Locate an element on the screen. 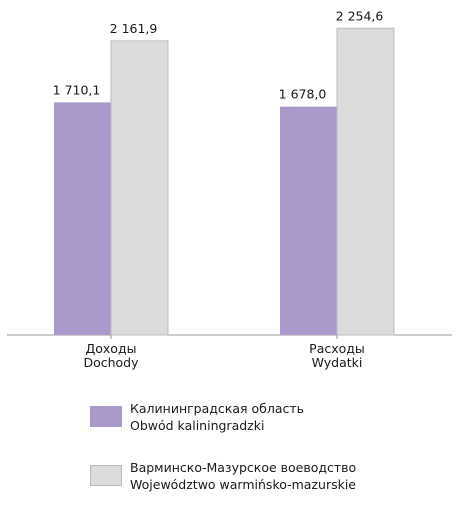 This screenshot has height=518, width=459. legend-label-ru: Калининградская область is located at coordinates (217, 408).